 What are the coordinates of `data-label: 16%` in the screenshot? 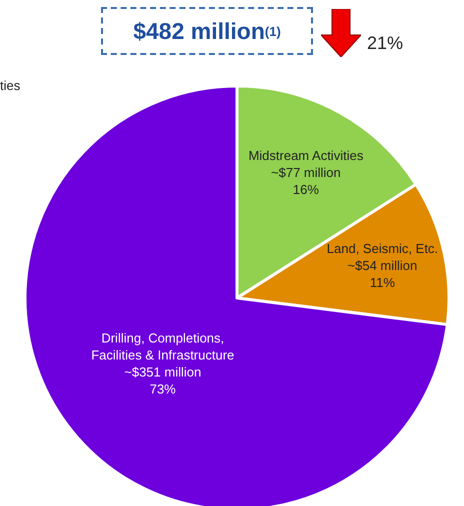 It's located at (306, 190).